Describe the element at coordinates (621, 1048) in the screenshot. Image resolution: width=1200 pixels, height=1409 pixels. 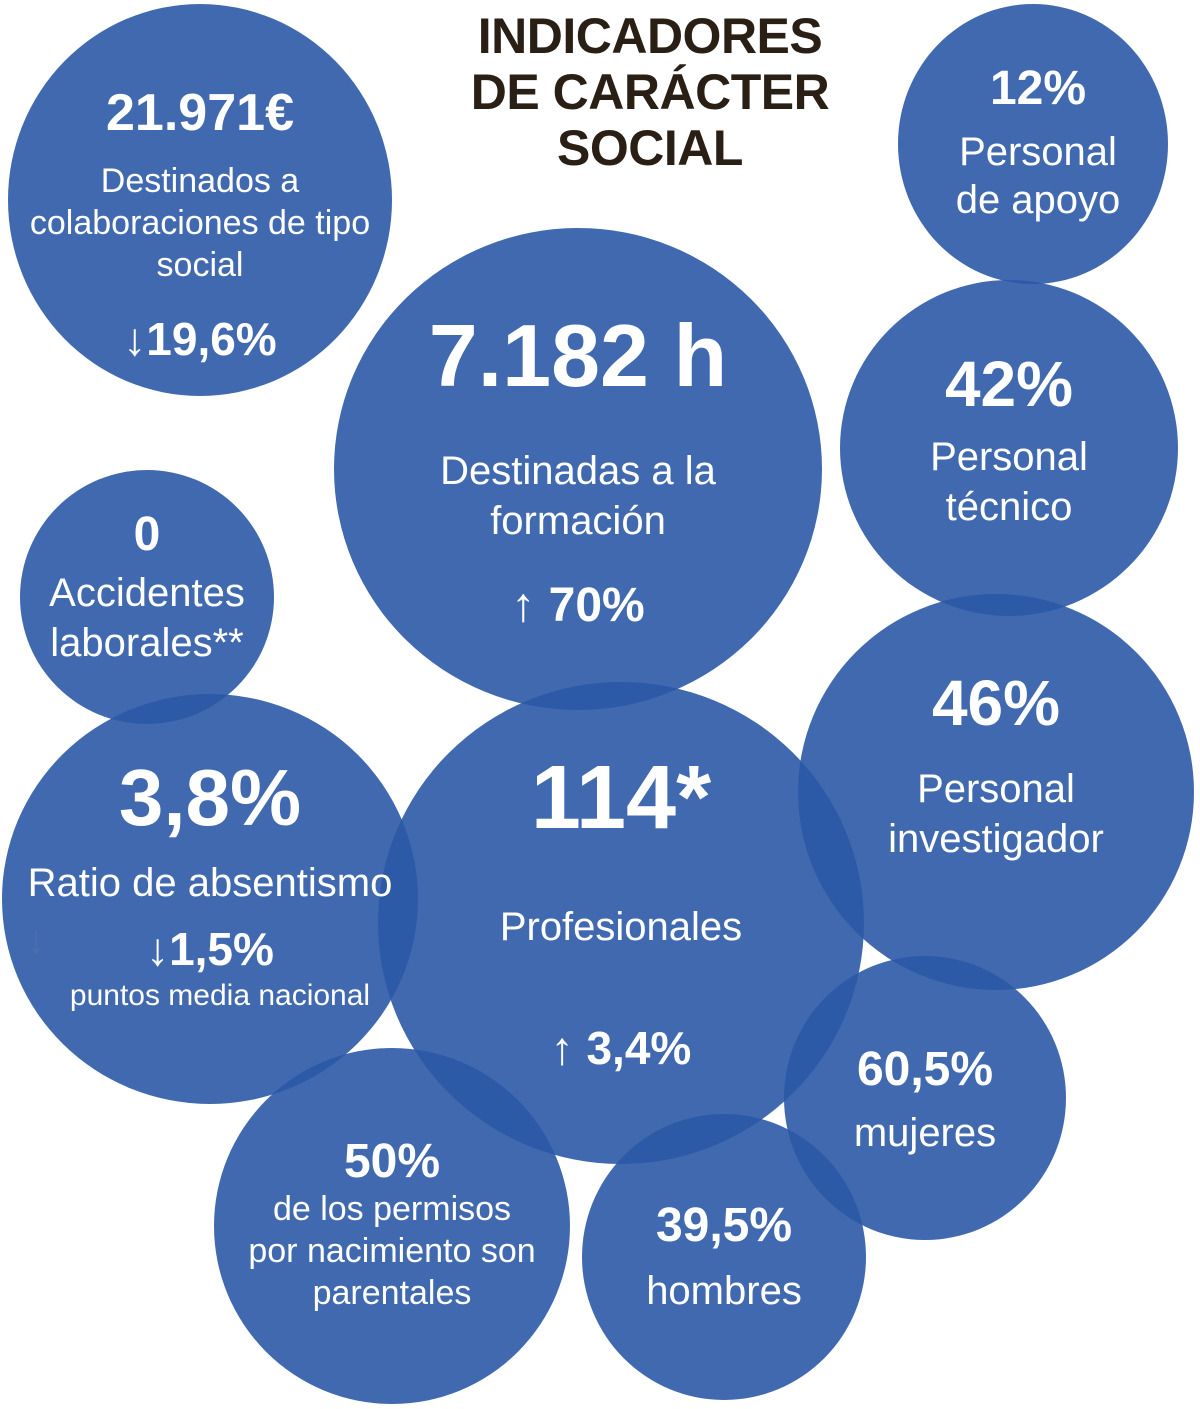
I see `profesionales-change: ↑ 3,4%` at that location.